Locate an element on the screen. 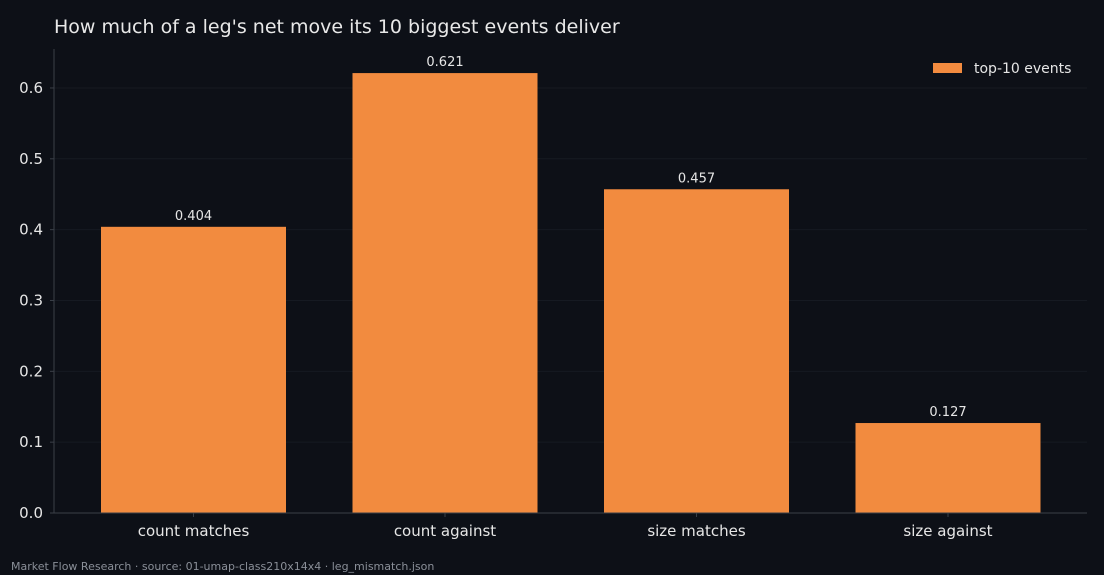 This screenshot has width=1104, height=575. bar-value-label: 0.457 is located at coordinates (696, 178).